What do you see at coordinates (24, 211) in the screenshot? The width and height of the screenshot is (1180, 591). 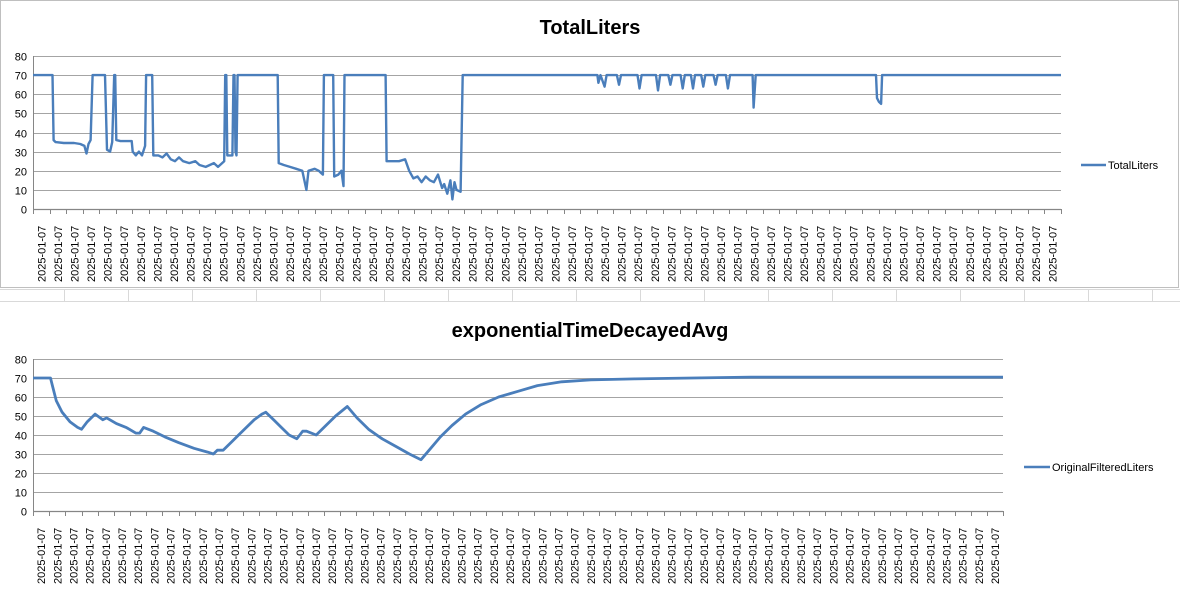 I see `y-tick-label: 0` at bounding box center [24, 211].